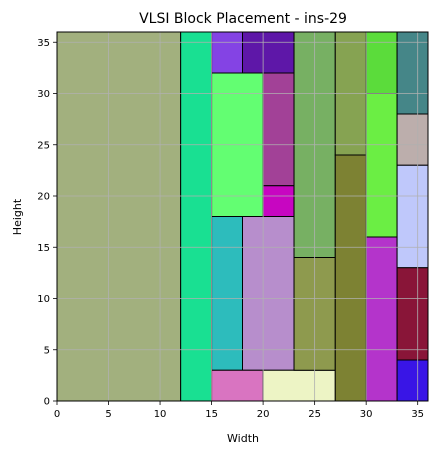 The width and height of the screenshot is (436, 455). I want to click on x-tick-label: 30, so click(366, 414).